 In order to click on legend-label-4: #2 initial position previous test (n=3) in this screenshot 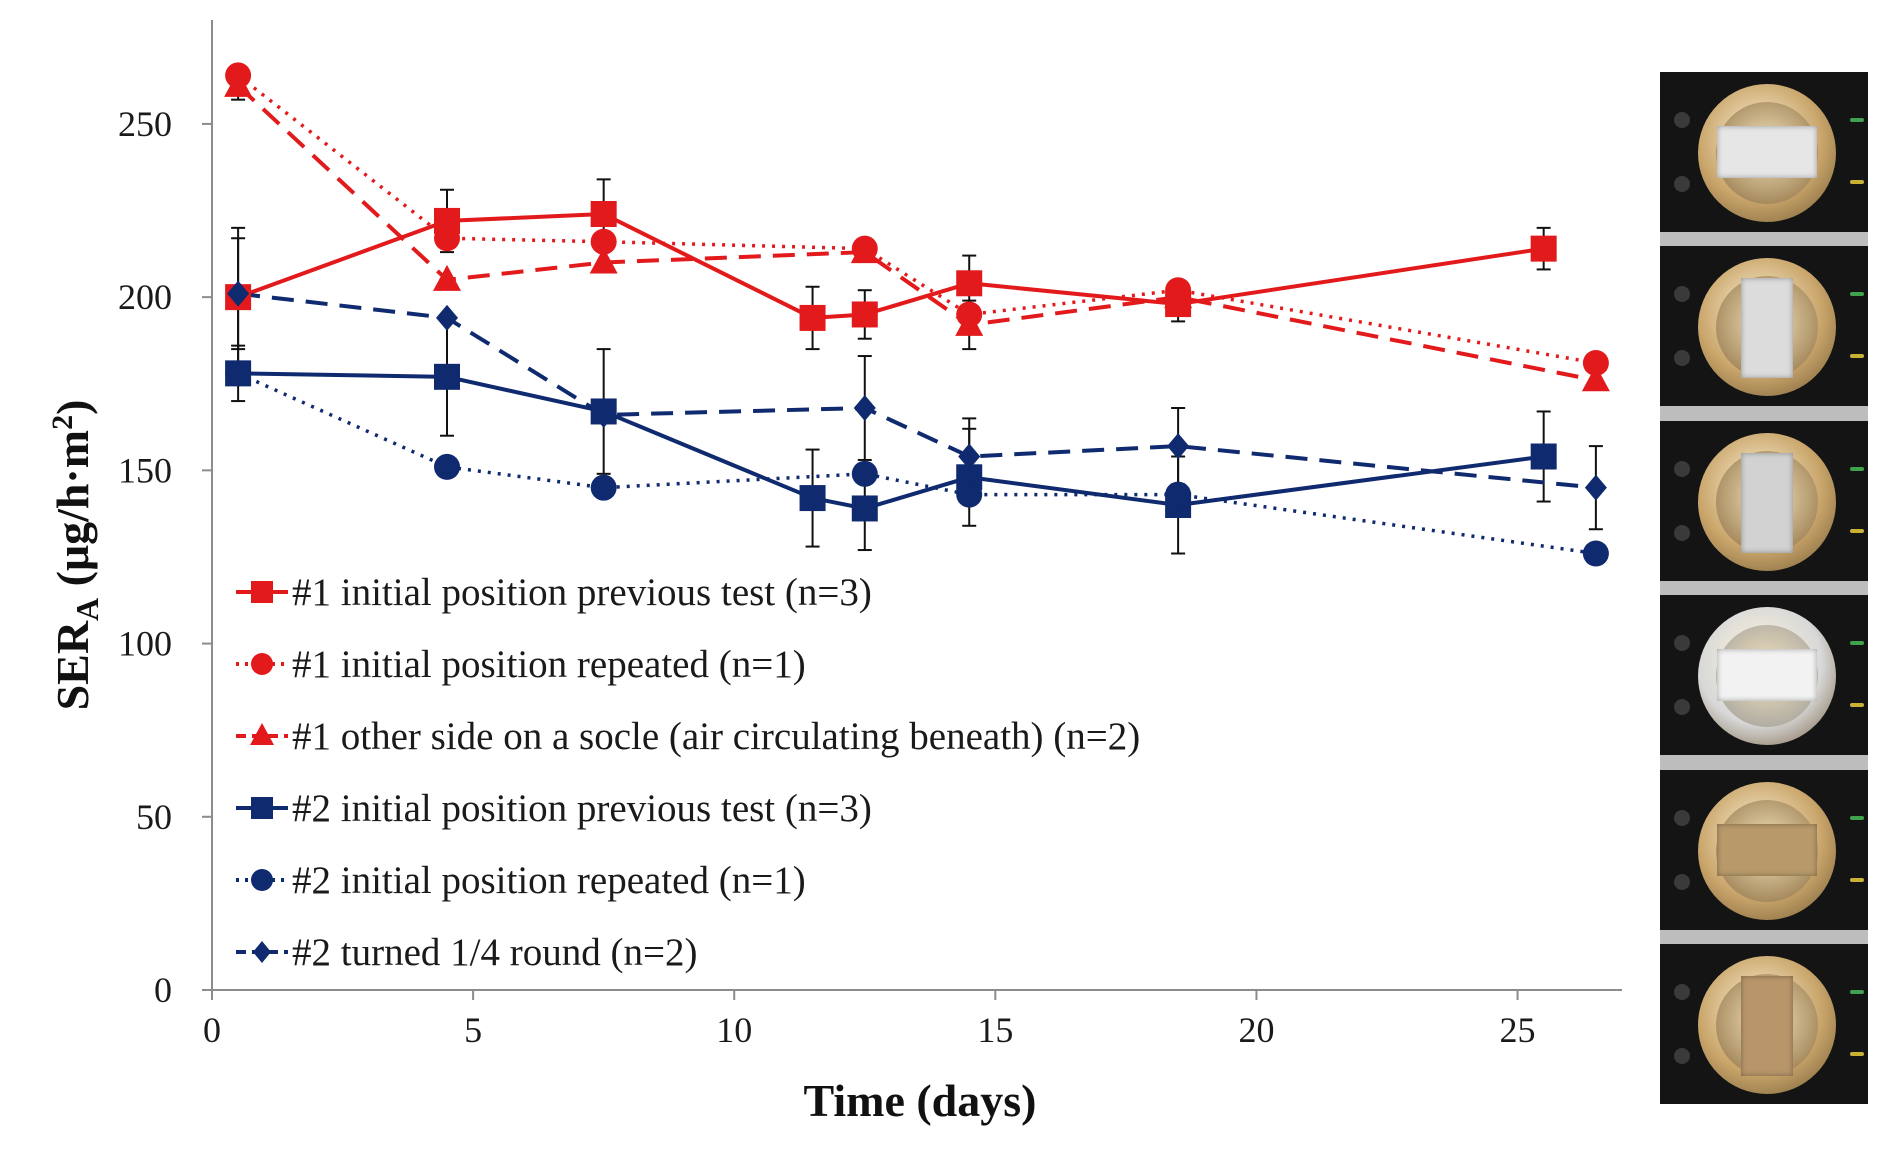, I will do `click(582, 808)`.